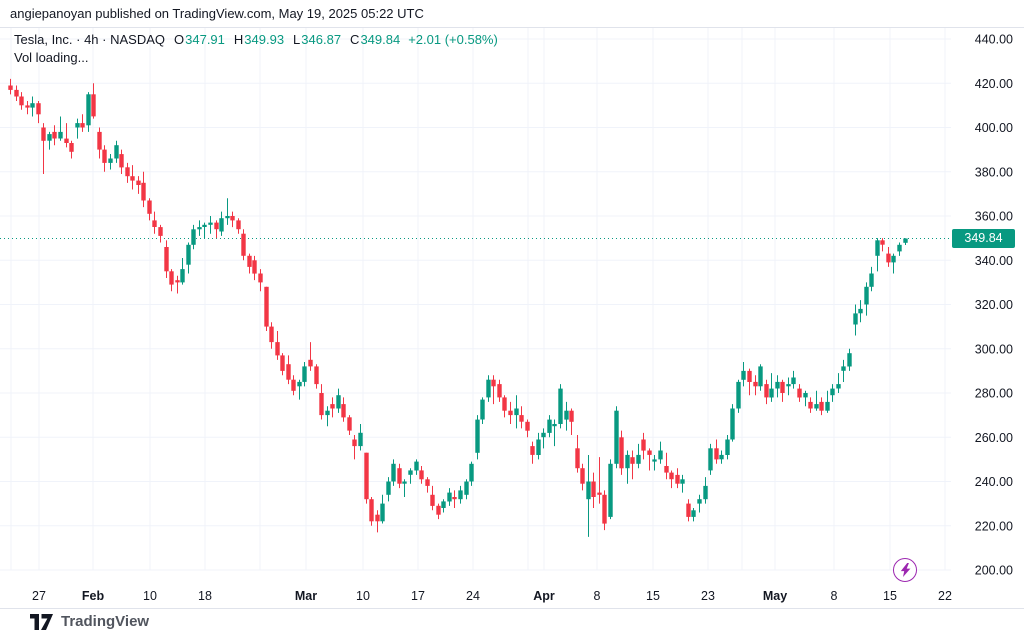 The image size is (1024, 642). I want to click on ohlc-high-label: H, so click(238, 39).